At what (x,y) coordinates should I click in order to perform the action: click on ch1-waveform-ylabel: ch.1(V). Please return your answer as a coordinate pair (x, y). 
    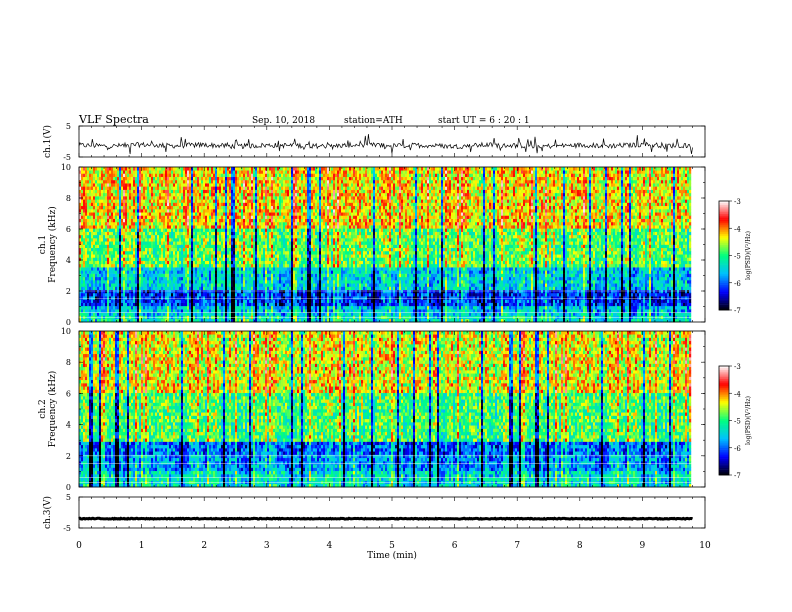
    Looking at the image, I should click on (47, 141).